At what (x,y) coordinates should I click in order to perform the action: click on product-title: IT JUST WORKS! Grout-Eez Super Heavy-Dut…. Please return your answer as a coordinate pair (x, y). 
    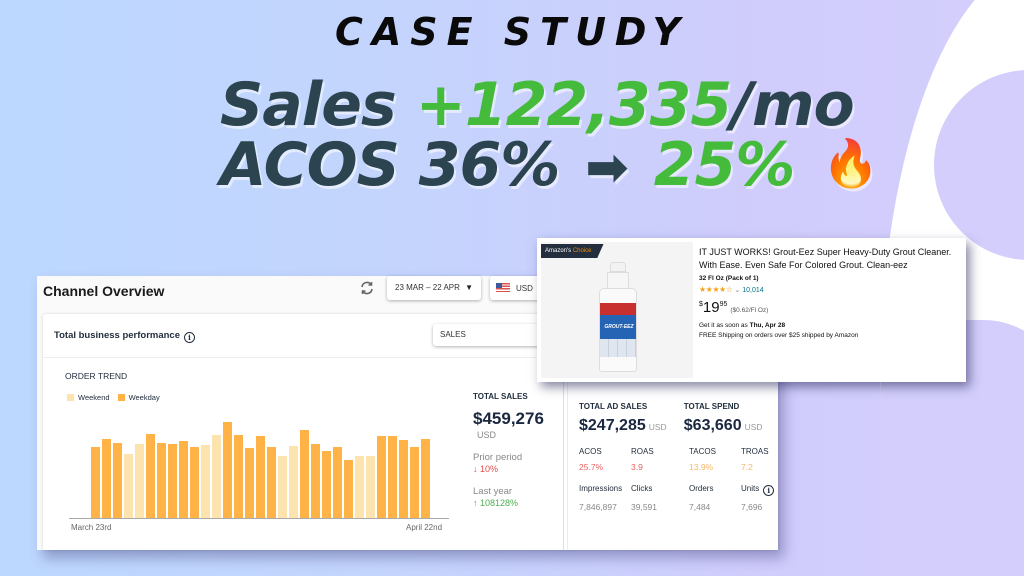
    Looking at the image, I should click on (825, 258).